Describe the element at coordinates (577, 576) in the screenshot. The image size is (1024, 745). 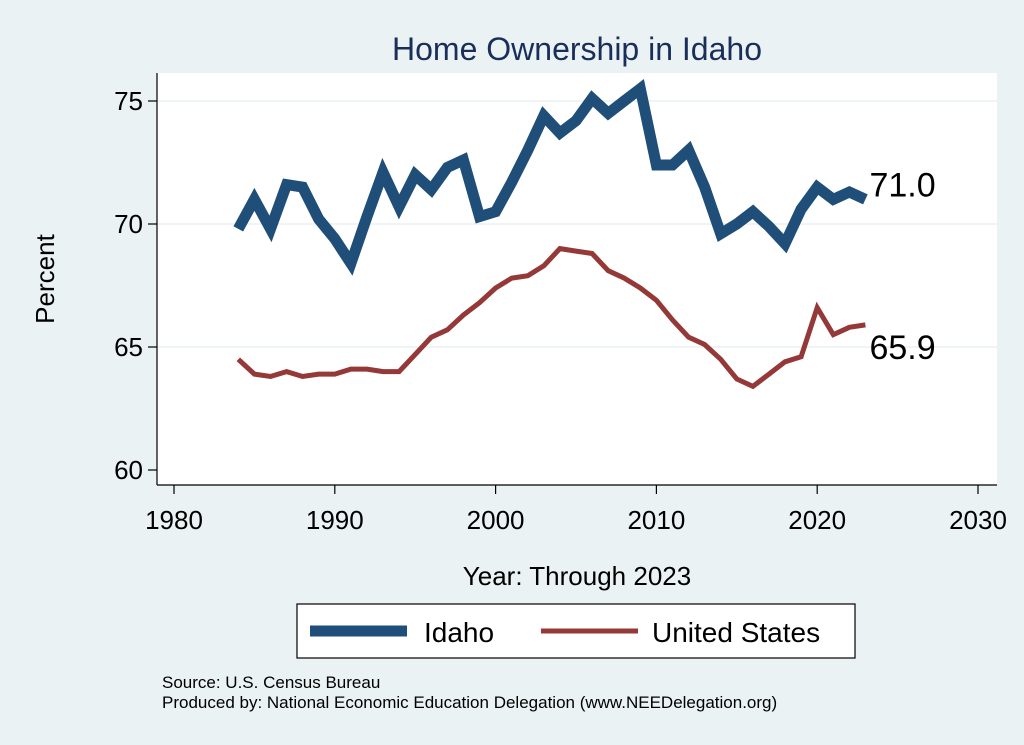
I see `x-axis-title: Year: Through 2023` at that location.